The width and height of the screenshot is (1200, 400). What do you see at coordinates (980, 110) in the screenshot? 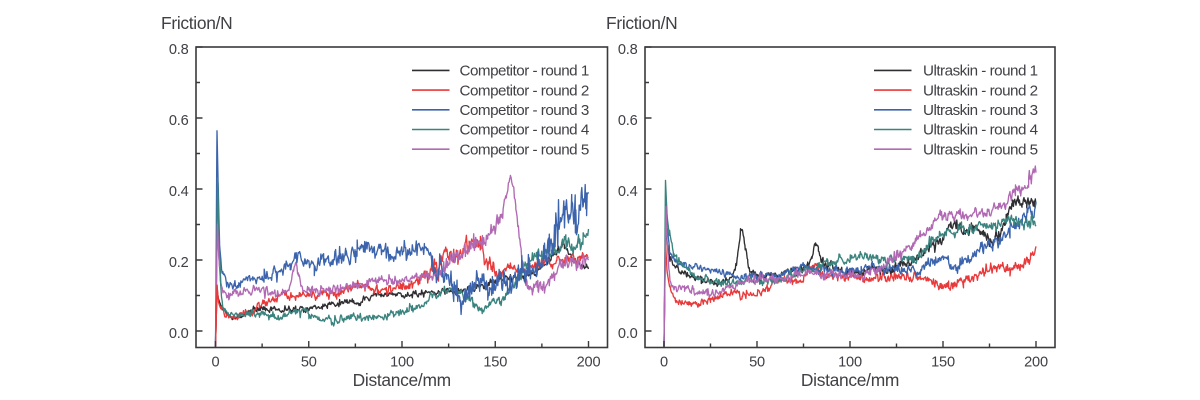
I see `svg-text: Ultraskin - round 3` at bounding box center [980, 110].